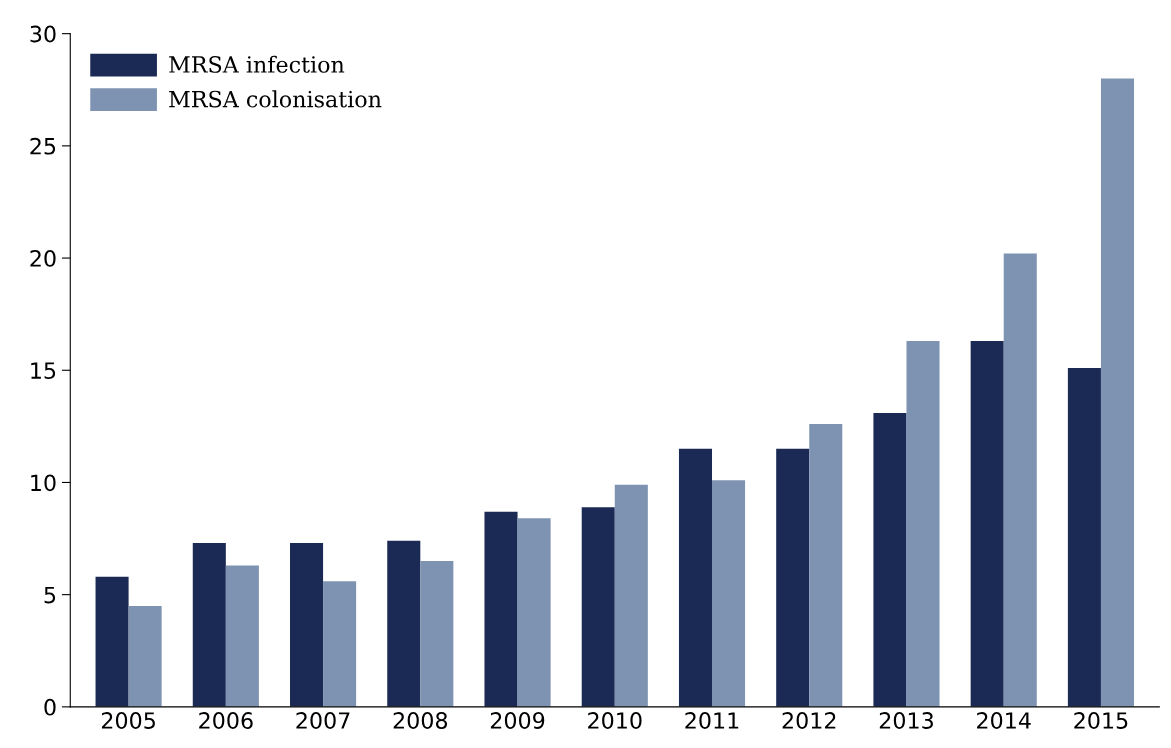  What do you see at coordinates (809, 720) in the screenshot?
I see `x-tick-label: 2012` at bounding box center [809, 720].